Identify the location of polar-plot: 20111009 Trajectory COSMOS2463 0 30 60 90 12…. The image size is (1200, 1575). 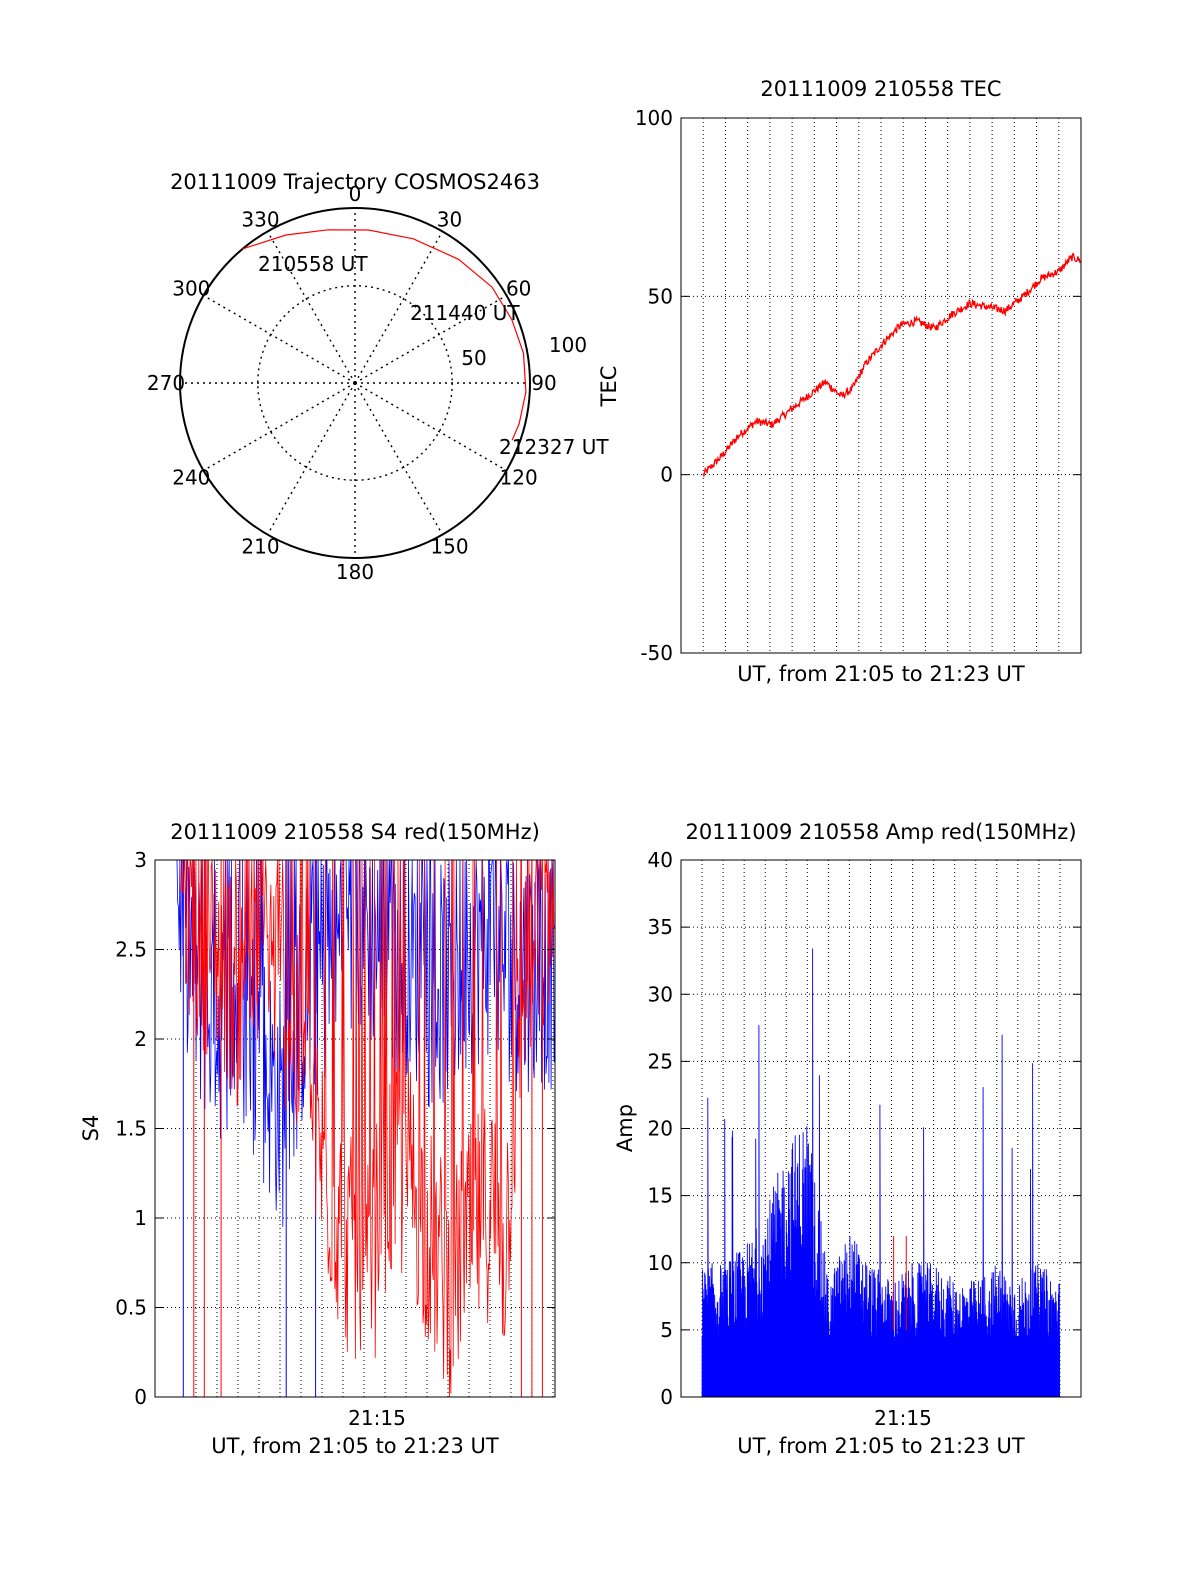
(378, 377).